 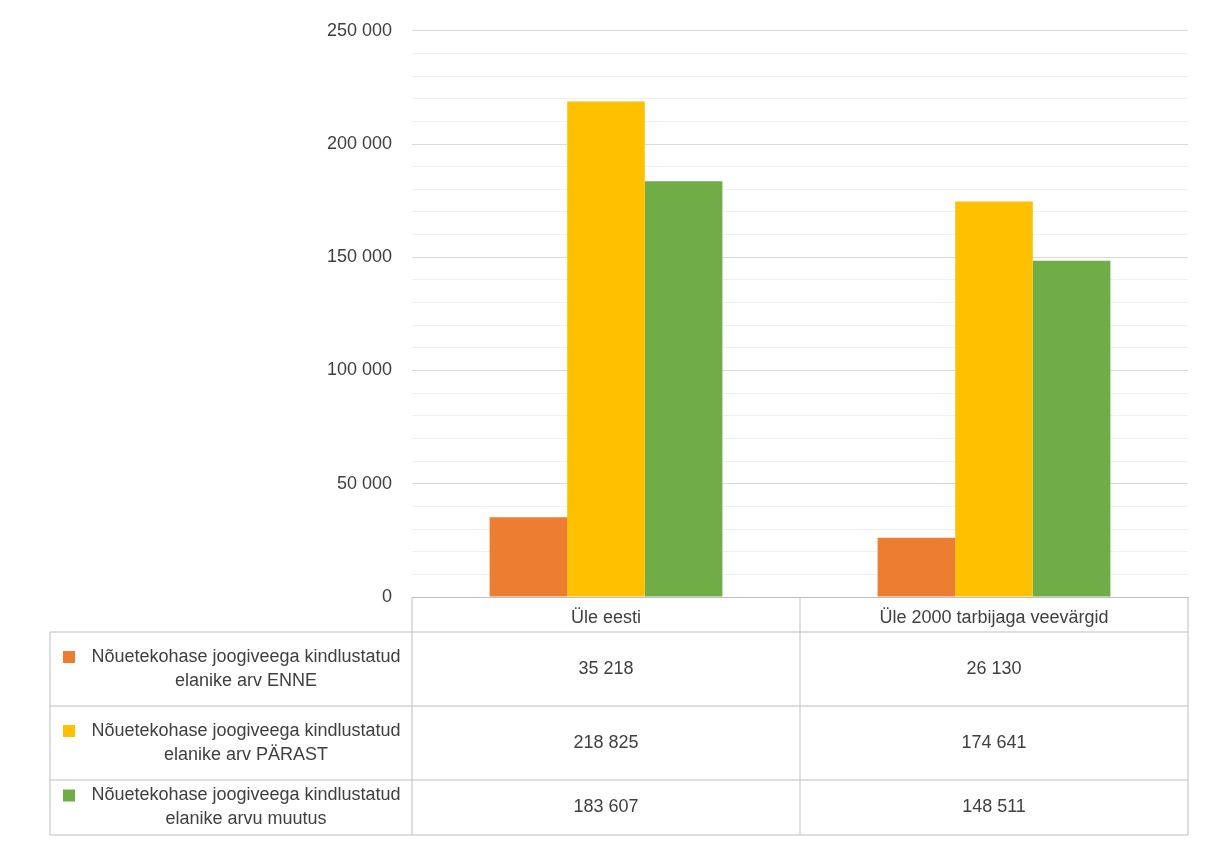 What do you see at coordinates (606, 806) in the screenshot?
I see `data-label: 183 607` at bounding box center [606, 806].